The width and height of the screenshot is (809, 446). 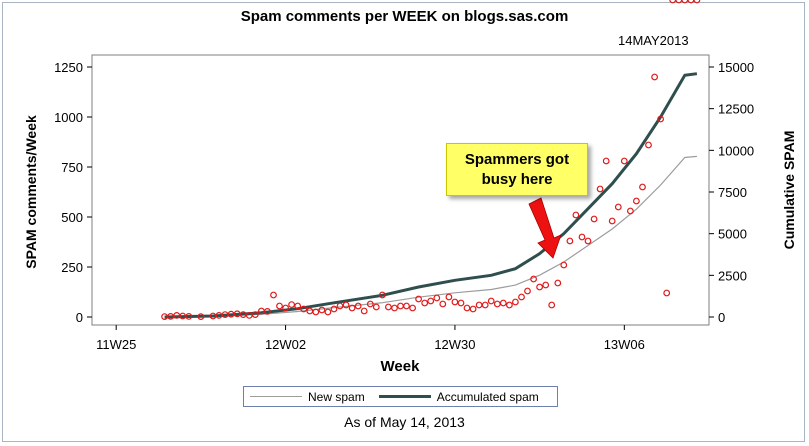 I want to click on x-axis-label: Week, so click(x=400, y=366).